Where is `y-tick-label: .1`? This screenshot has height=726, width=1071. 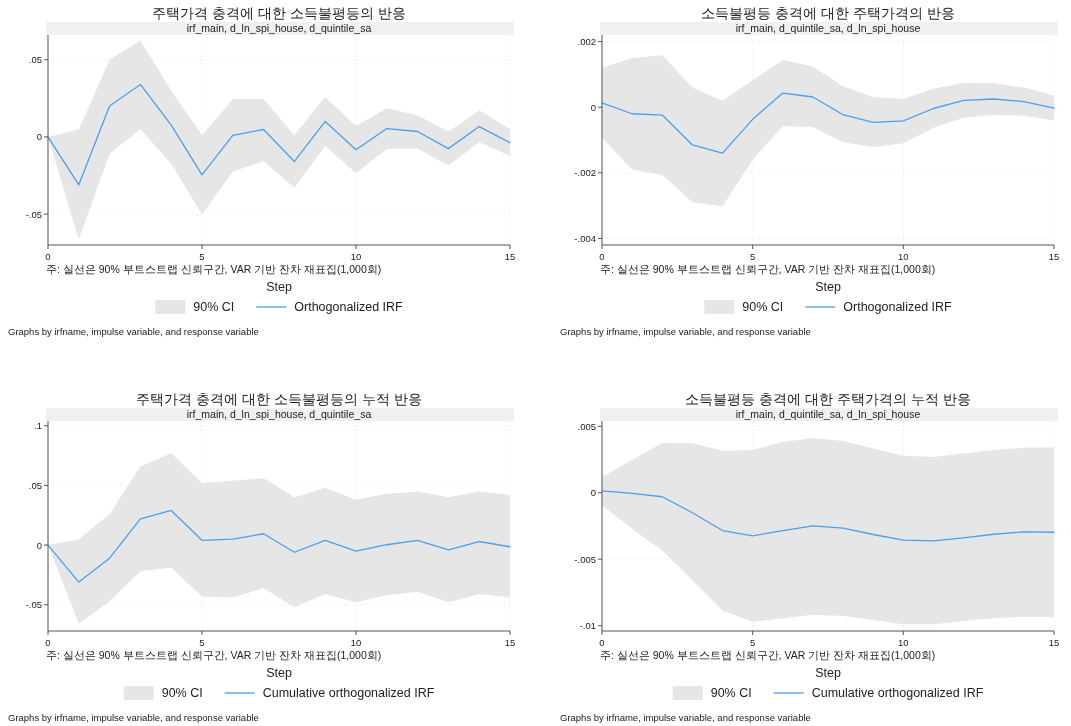 y-tick-label: .1 is located at coordinates (38, 426).